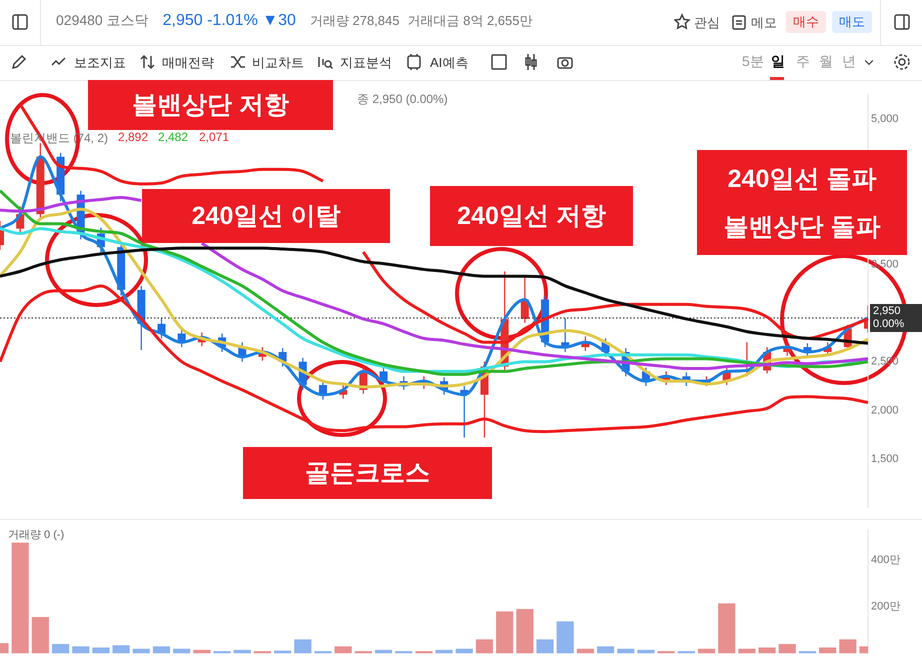 This screenshot has height=666, width=922. Describe the element at coordinates (849, 62) in the screenshot. I see `text: 년` at that location.